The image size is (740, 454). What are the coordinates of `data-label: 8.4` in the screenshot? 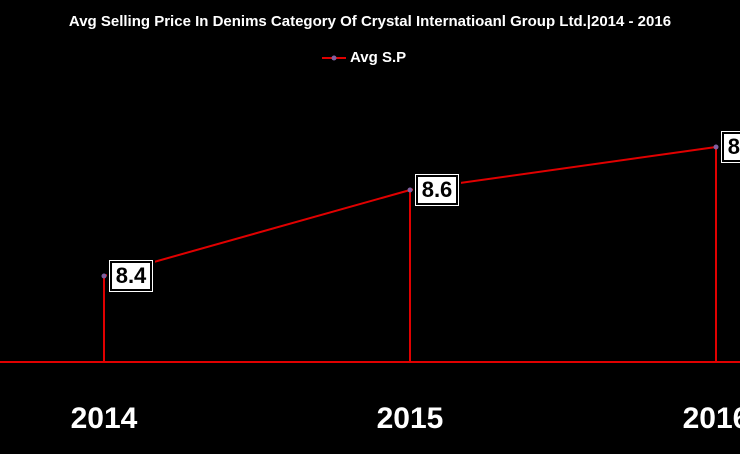 It's located at (131, 275).